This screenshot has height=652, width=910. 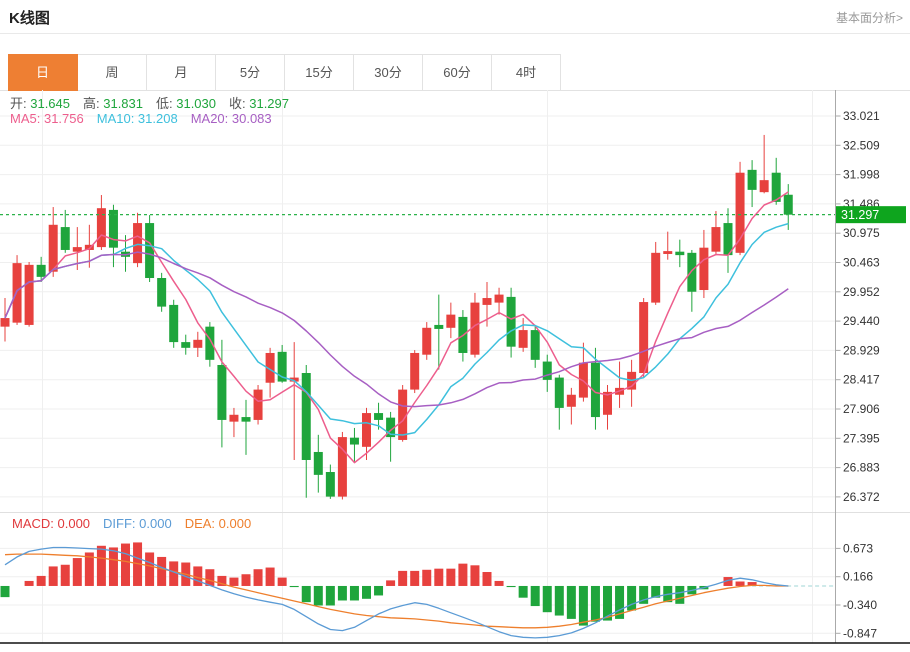 What do you see at coordinates (861, 145) in the screenshot?
I see `svg-text: 32.509` at bounding box center [861, 145].